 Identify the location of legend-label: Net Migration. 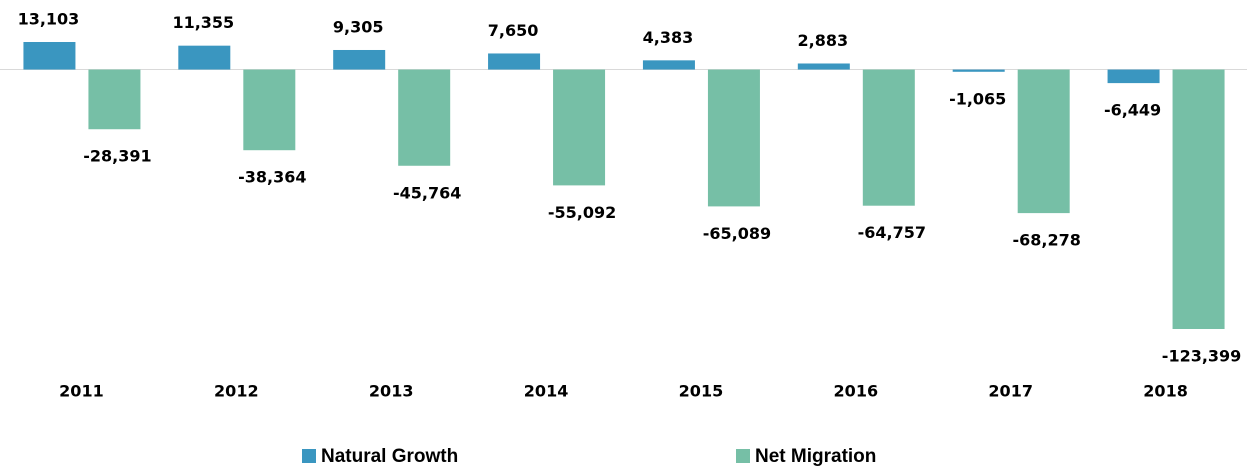
(815, 456).